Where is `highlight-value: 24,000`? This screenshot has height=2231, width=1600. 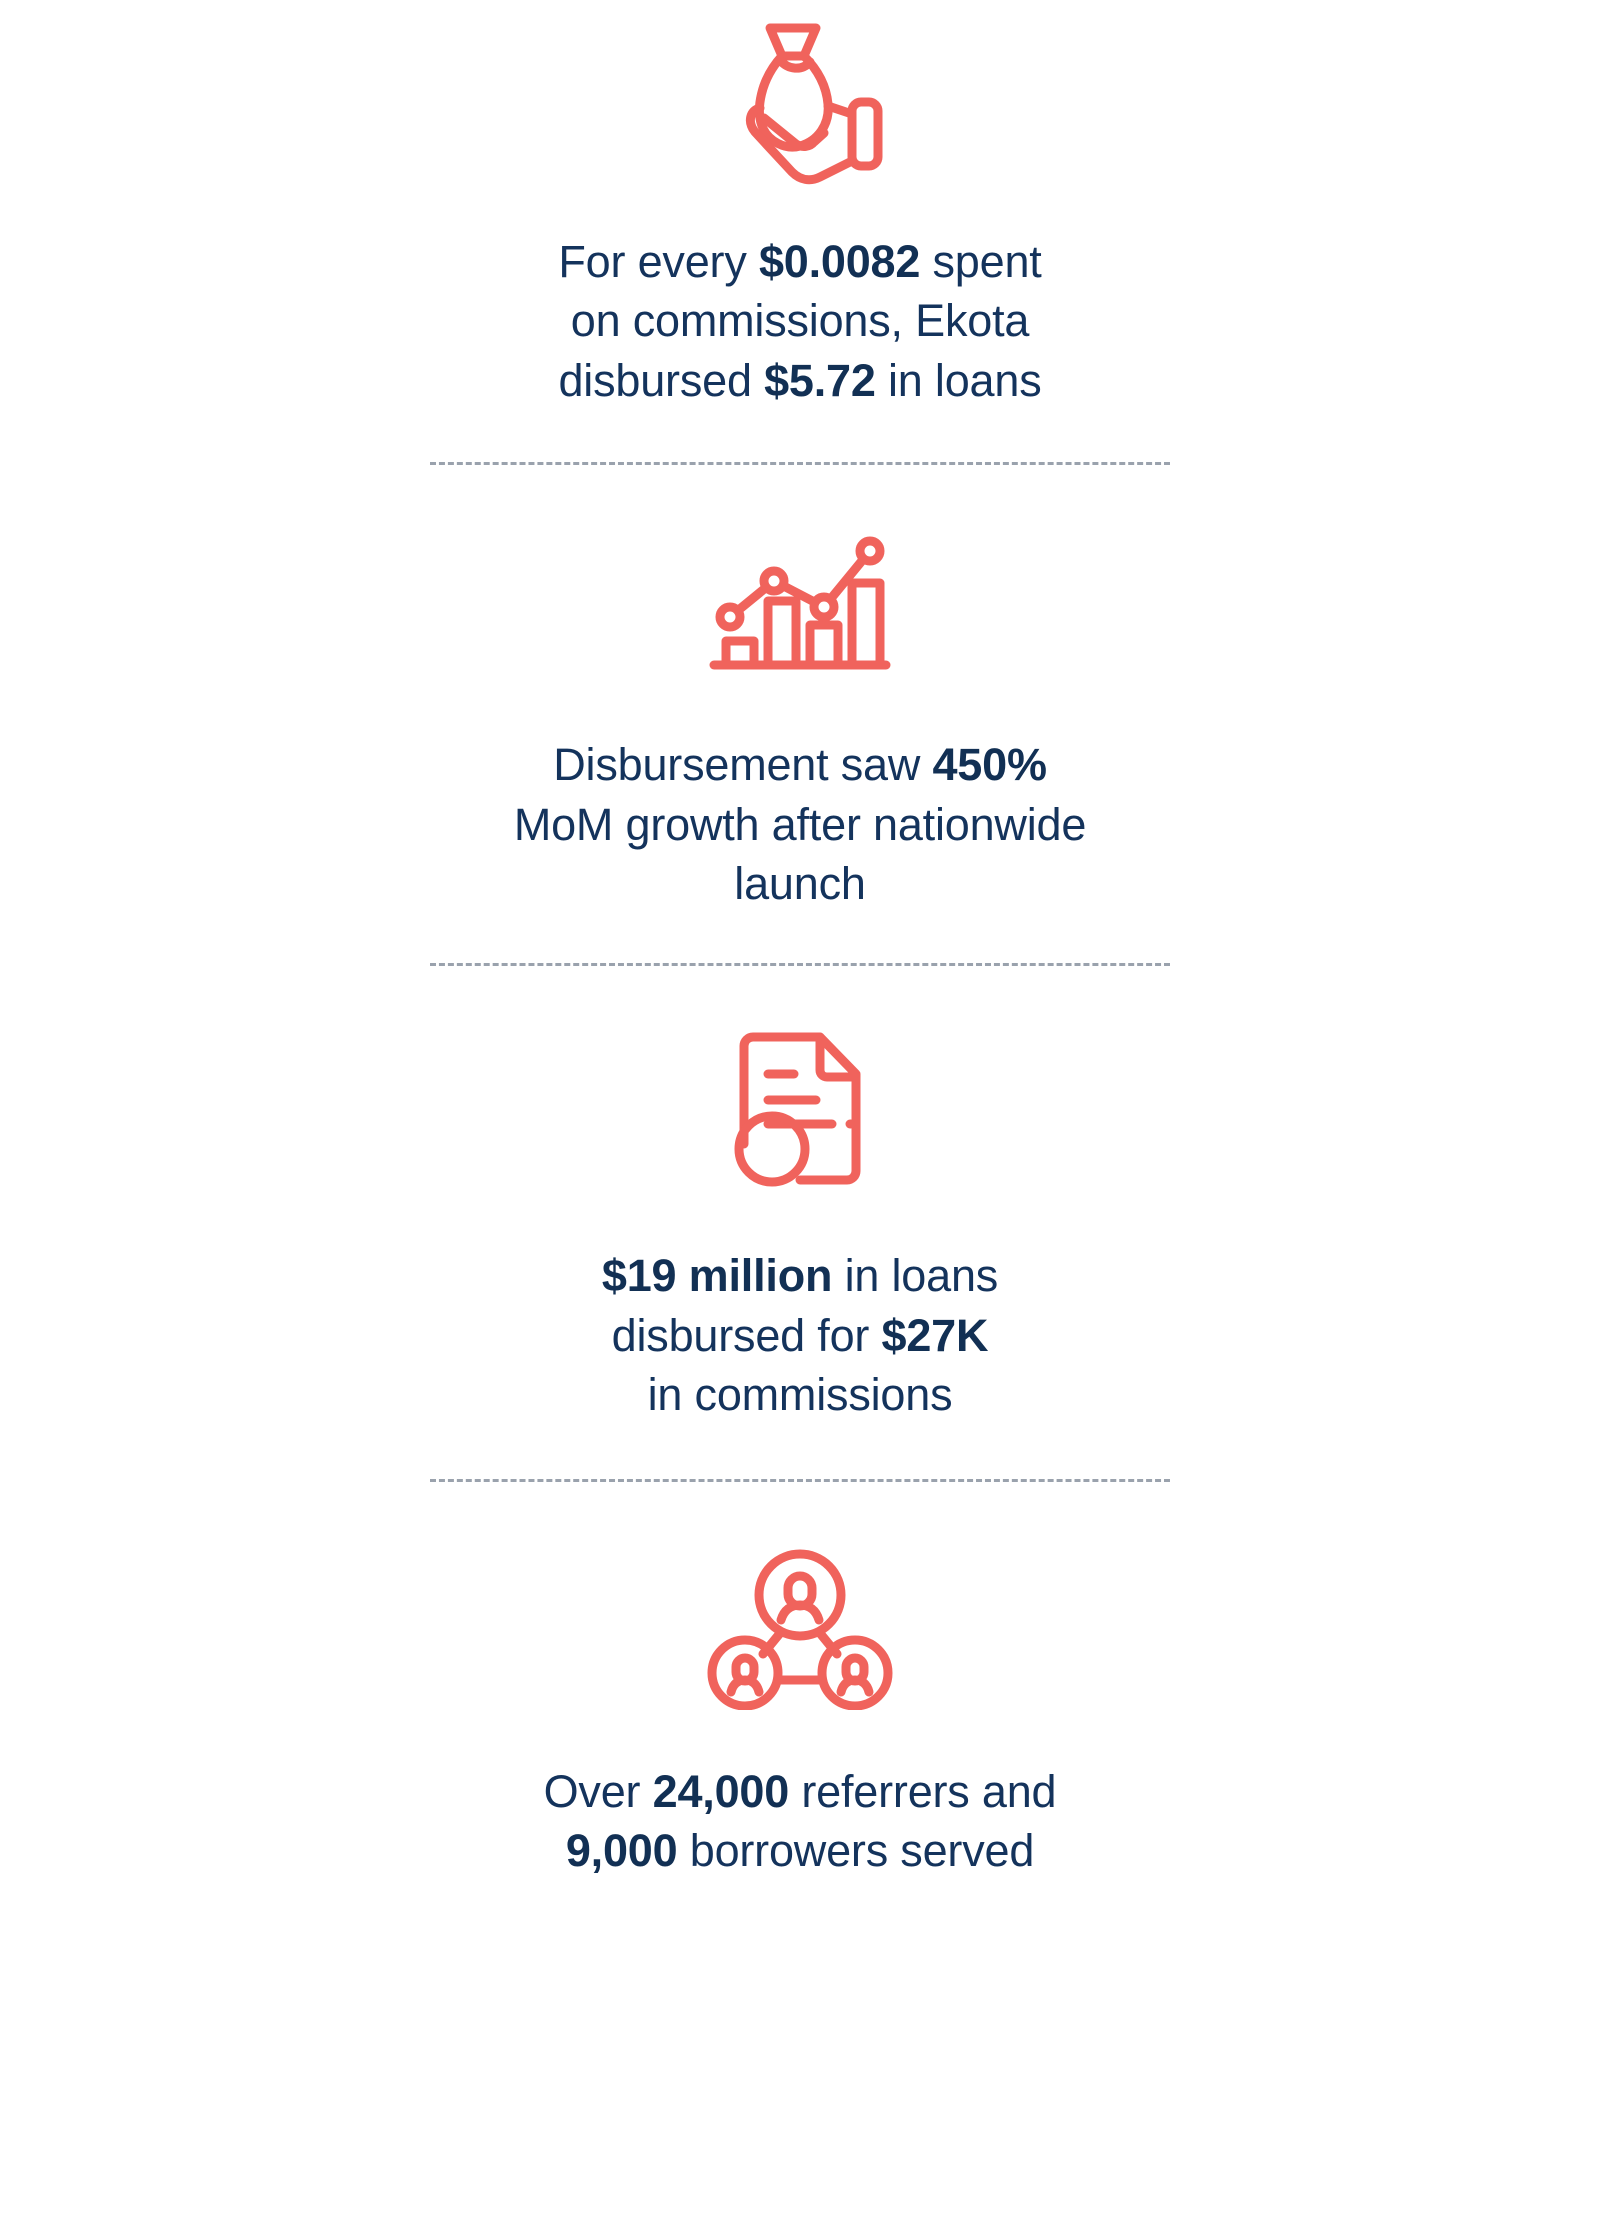 highlight-value: 24,000 is located at coordinates (721, 1791).